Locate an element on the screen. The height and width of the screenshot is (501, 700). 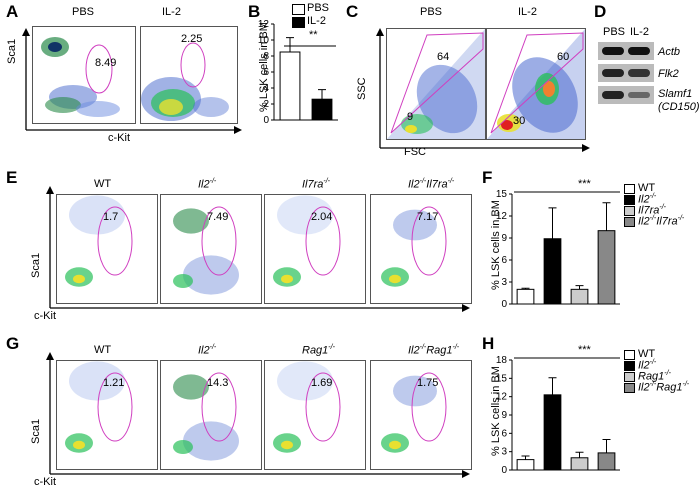
panel-c-flot-il2: 60 30 is located at coordinates (536, 84).